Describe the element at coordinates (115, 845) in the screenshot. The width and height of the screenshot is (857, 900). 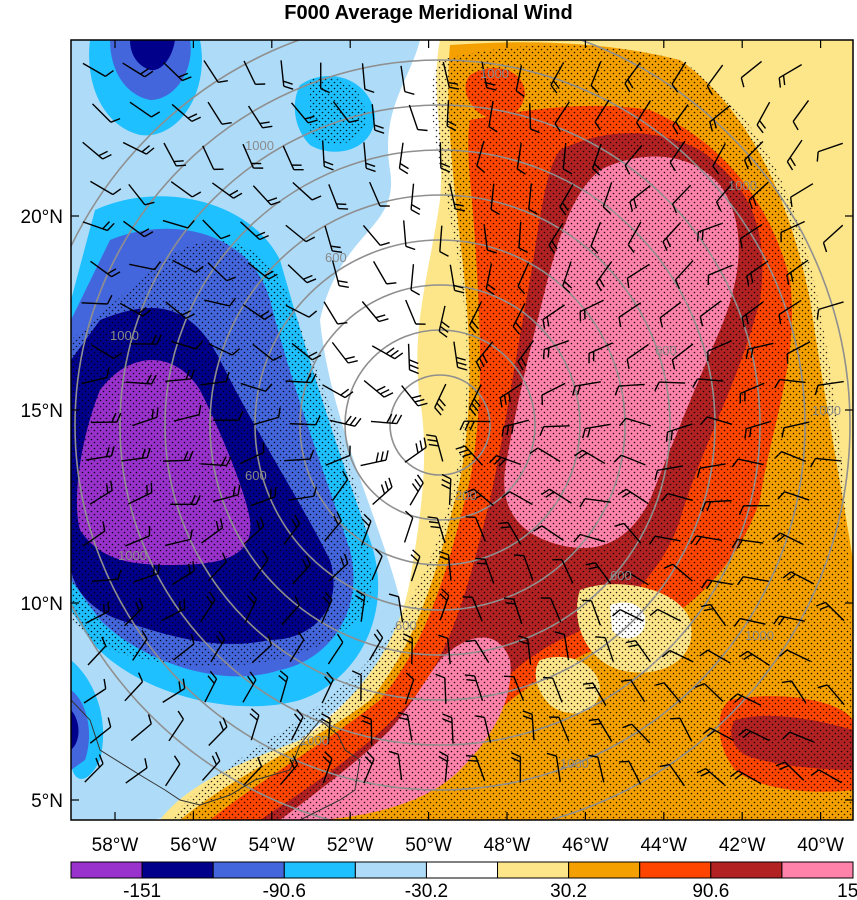
I see `x-tick-label: 58°W` at that location.